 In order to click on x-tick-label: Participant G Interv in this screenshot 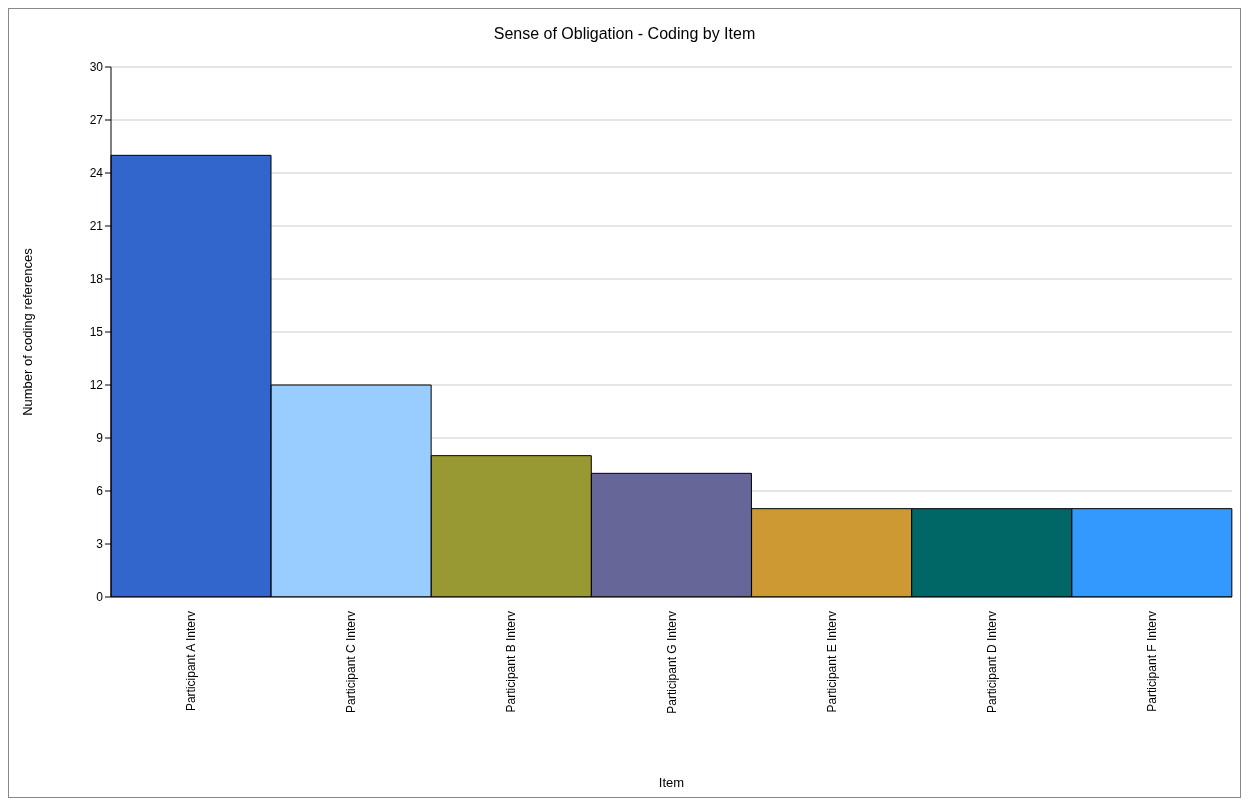, I will do `click(671, 662)`.